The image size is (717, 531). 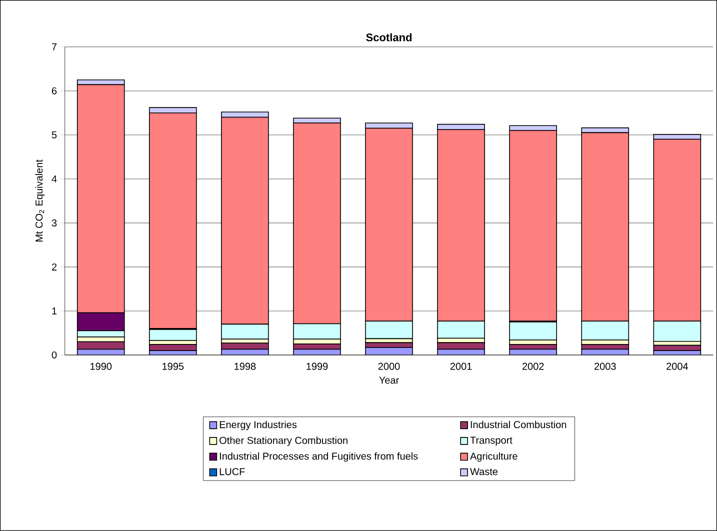 I want to click on y-tick-label: 1, so click(x=54, y=311).